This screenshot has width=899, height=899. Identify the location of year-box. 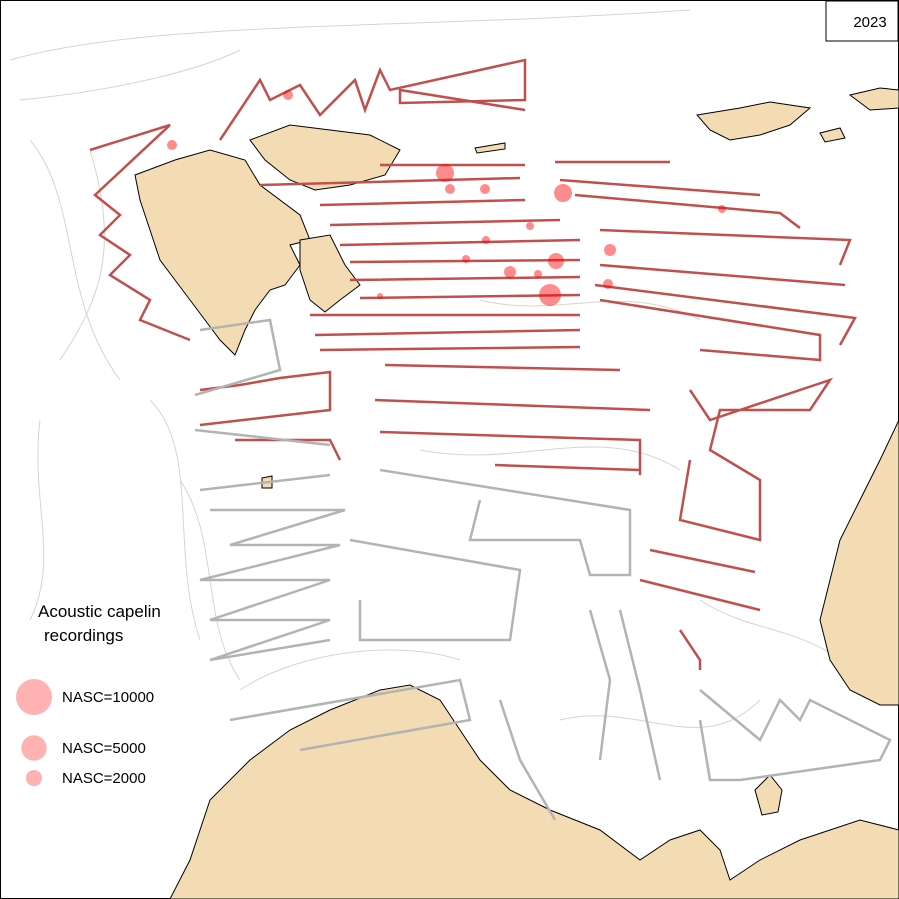
(862, 21).